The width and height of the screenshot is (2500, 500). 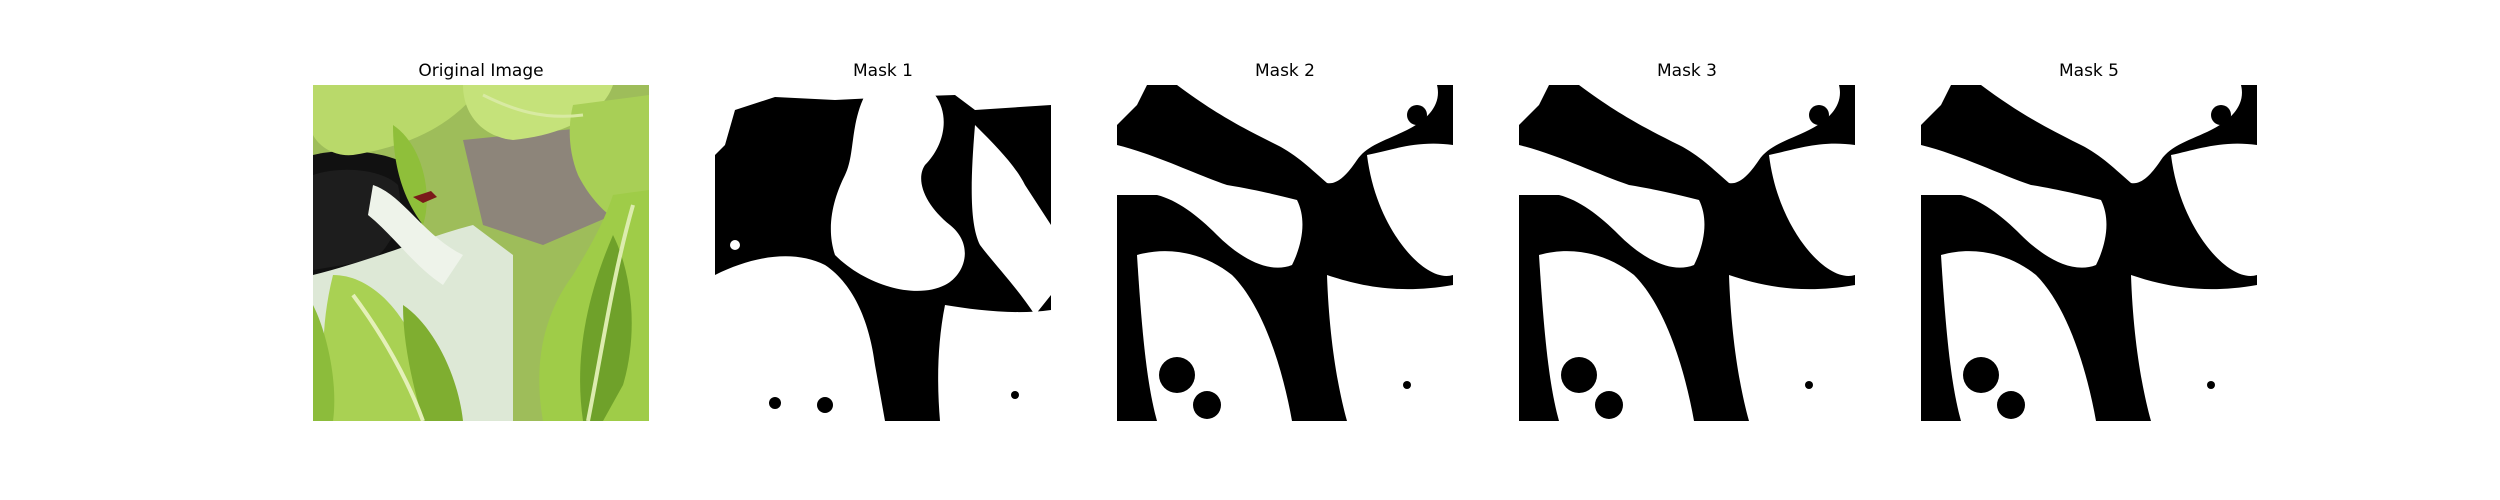 What do you see at coordinates (883, 253) in the screenshot?
I see `mask-1-image` at bounding box center [883, 253].